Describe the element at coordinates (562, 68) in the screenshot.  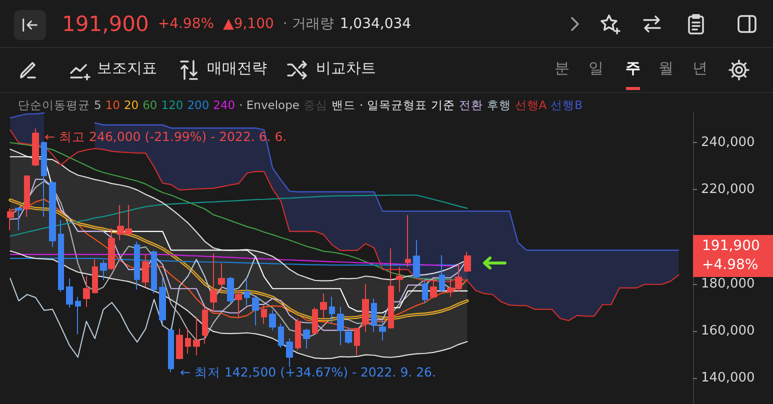
I see `text: 분` at that location.